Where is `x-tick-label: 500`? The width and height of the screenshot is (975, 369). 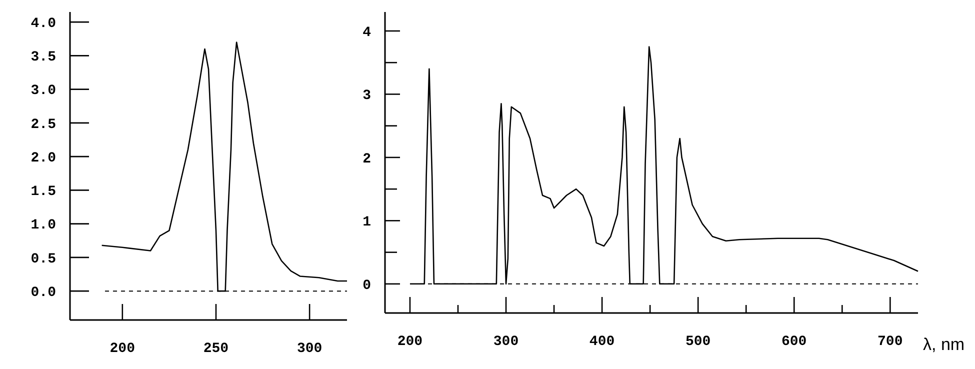 x-tick-label: 500 is located at coordinates (698, 342).